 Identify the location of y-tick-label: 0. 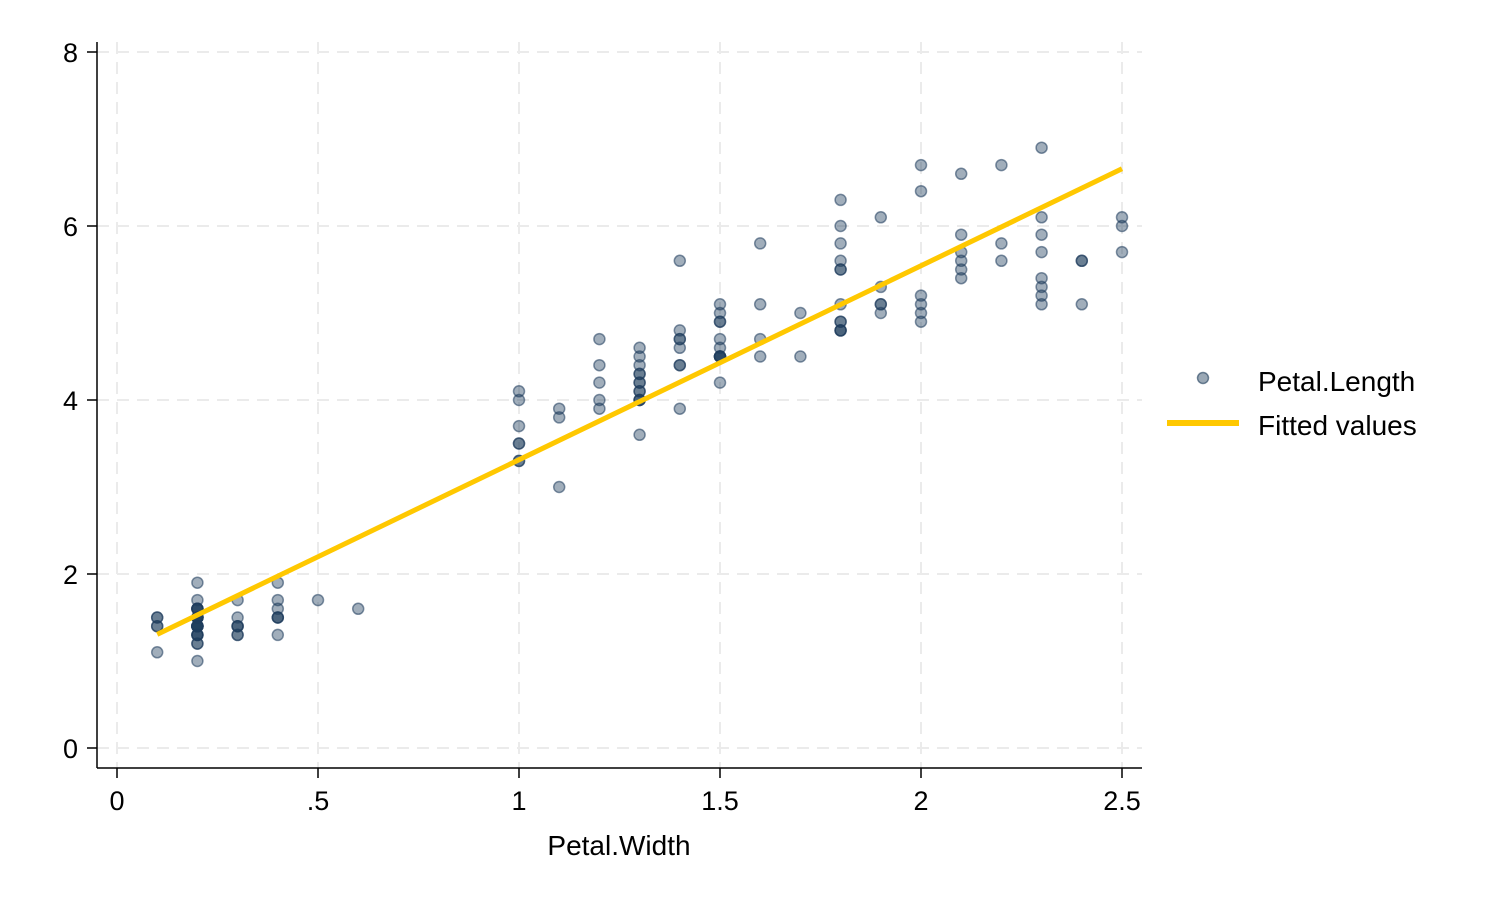
(70, 749).